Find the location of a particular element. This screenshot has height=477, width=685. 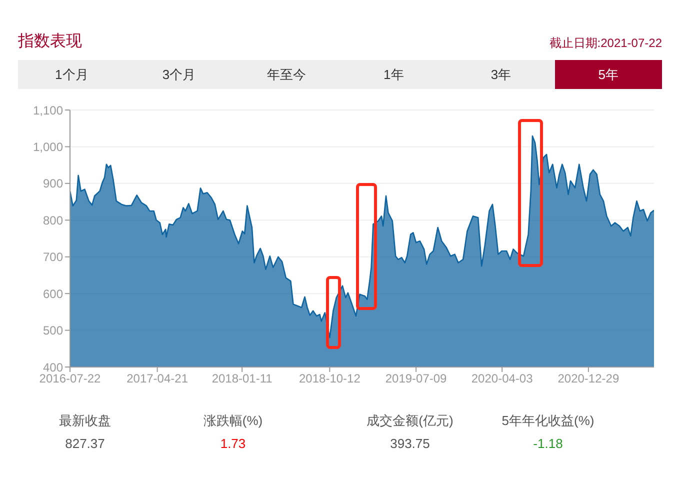

text: 涨跌幅(%) is located at coordinates (233, 421).